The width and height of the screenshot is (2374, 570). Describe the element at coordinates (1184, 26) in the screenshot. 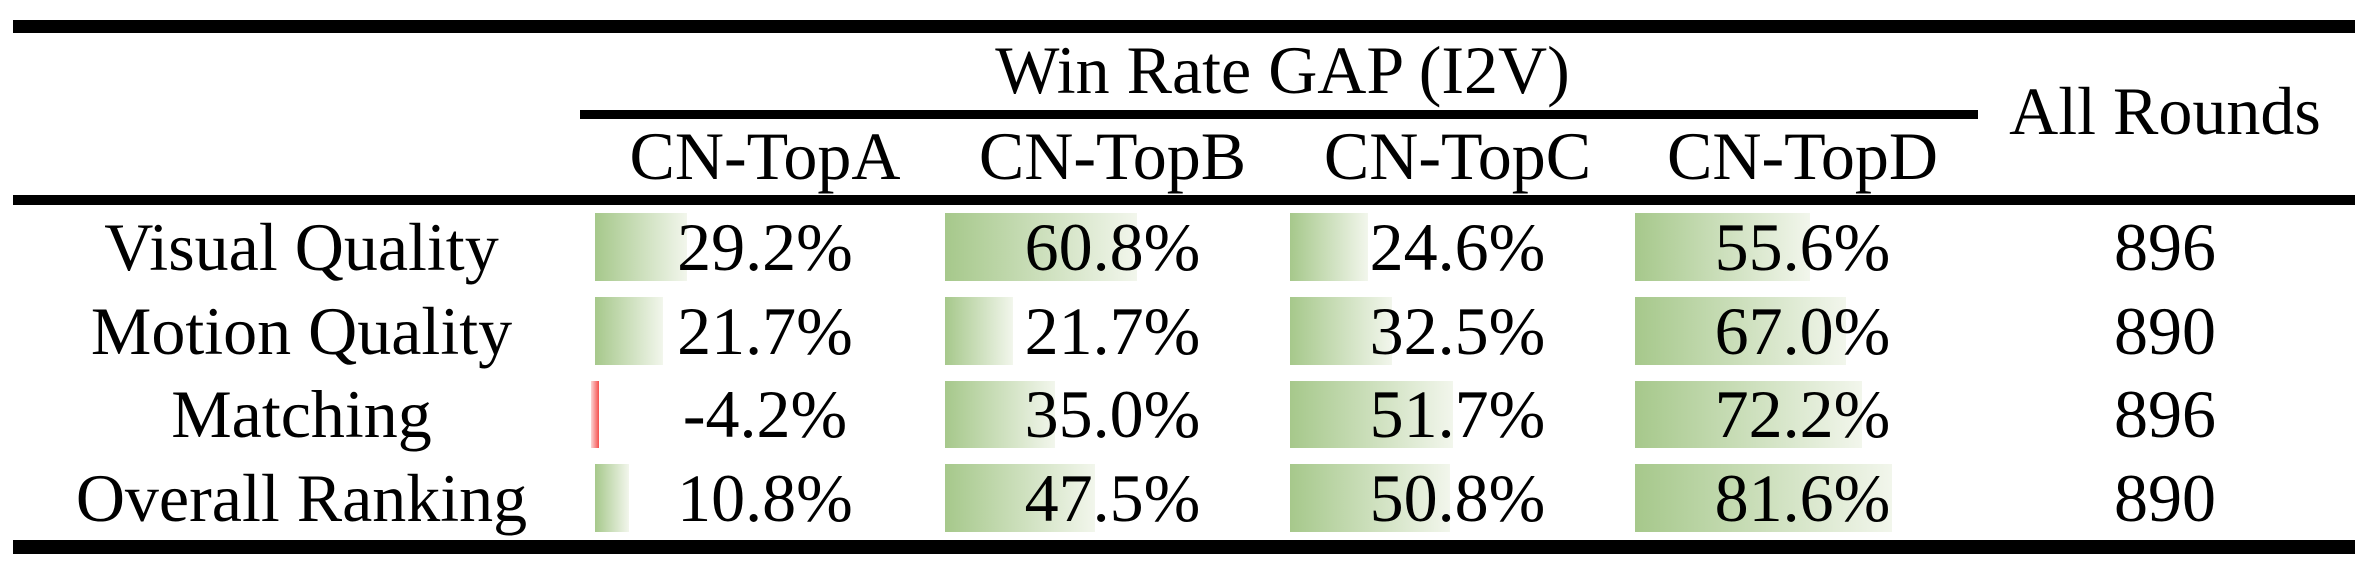

I see `table-top-rule` at that location.